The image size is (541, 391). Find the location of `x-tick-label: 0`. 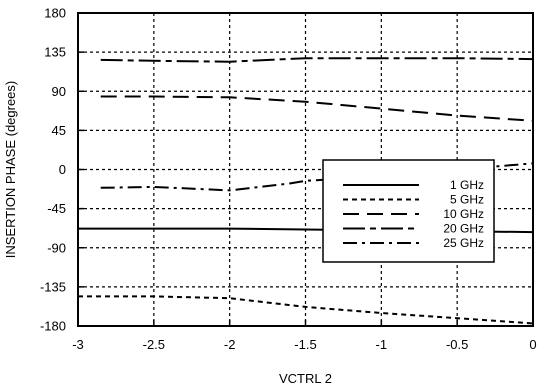

x-tick-label: 0 is located at coordinates (532, 344).